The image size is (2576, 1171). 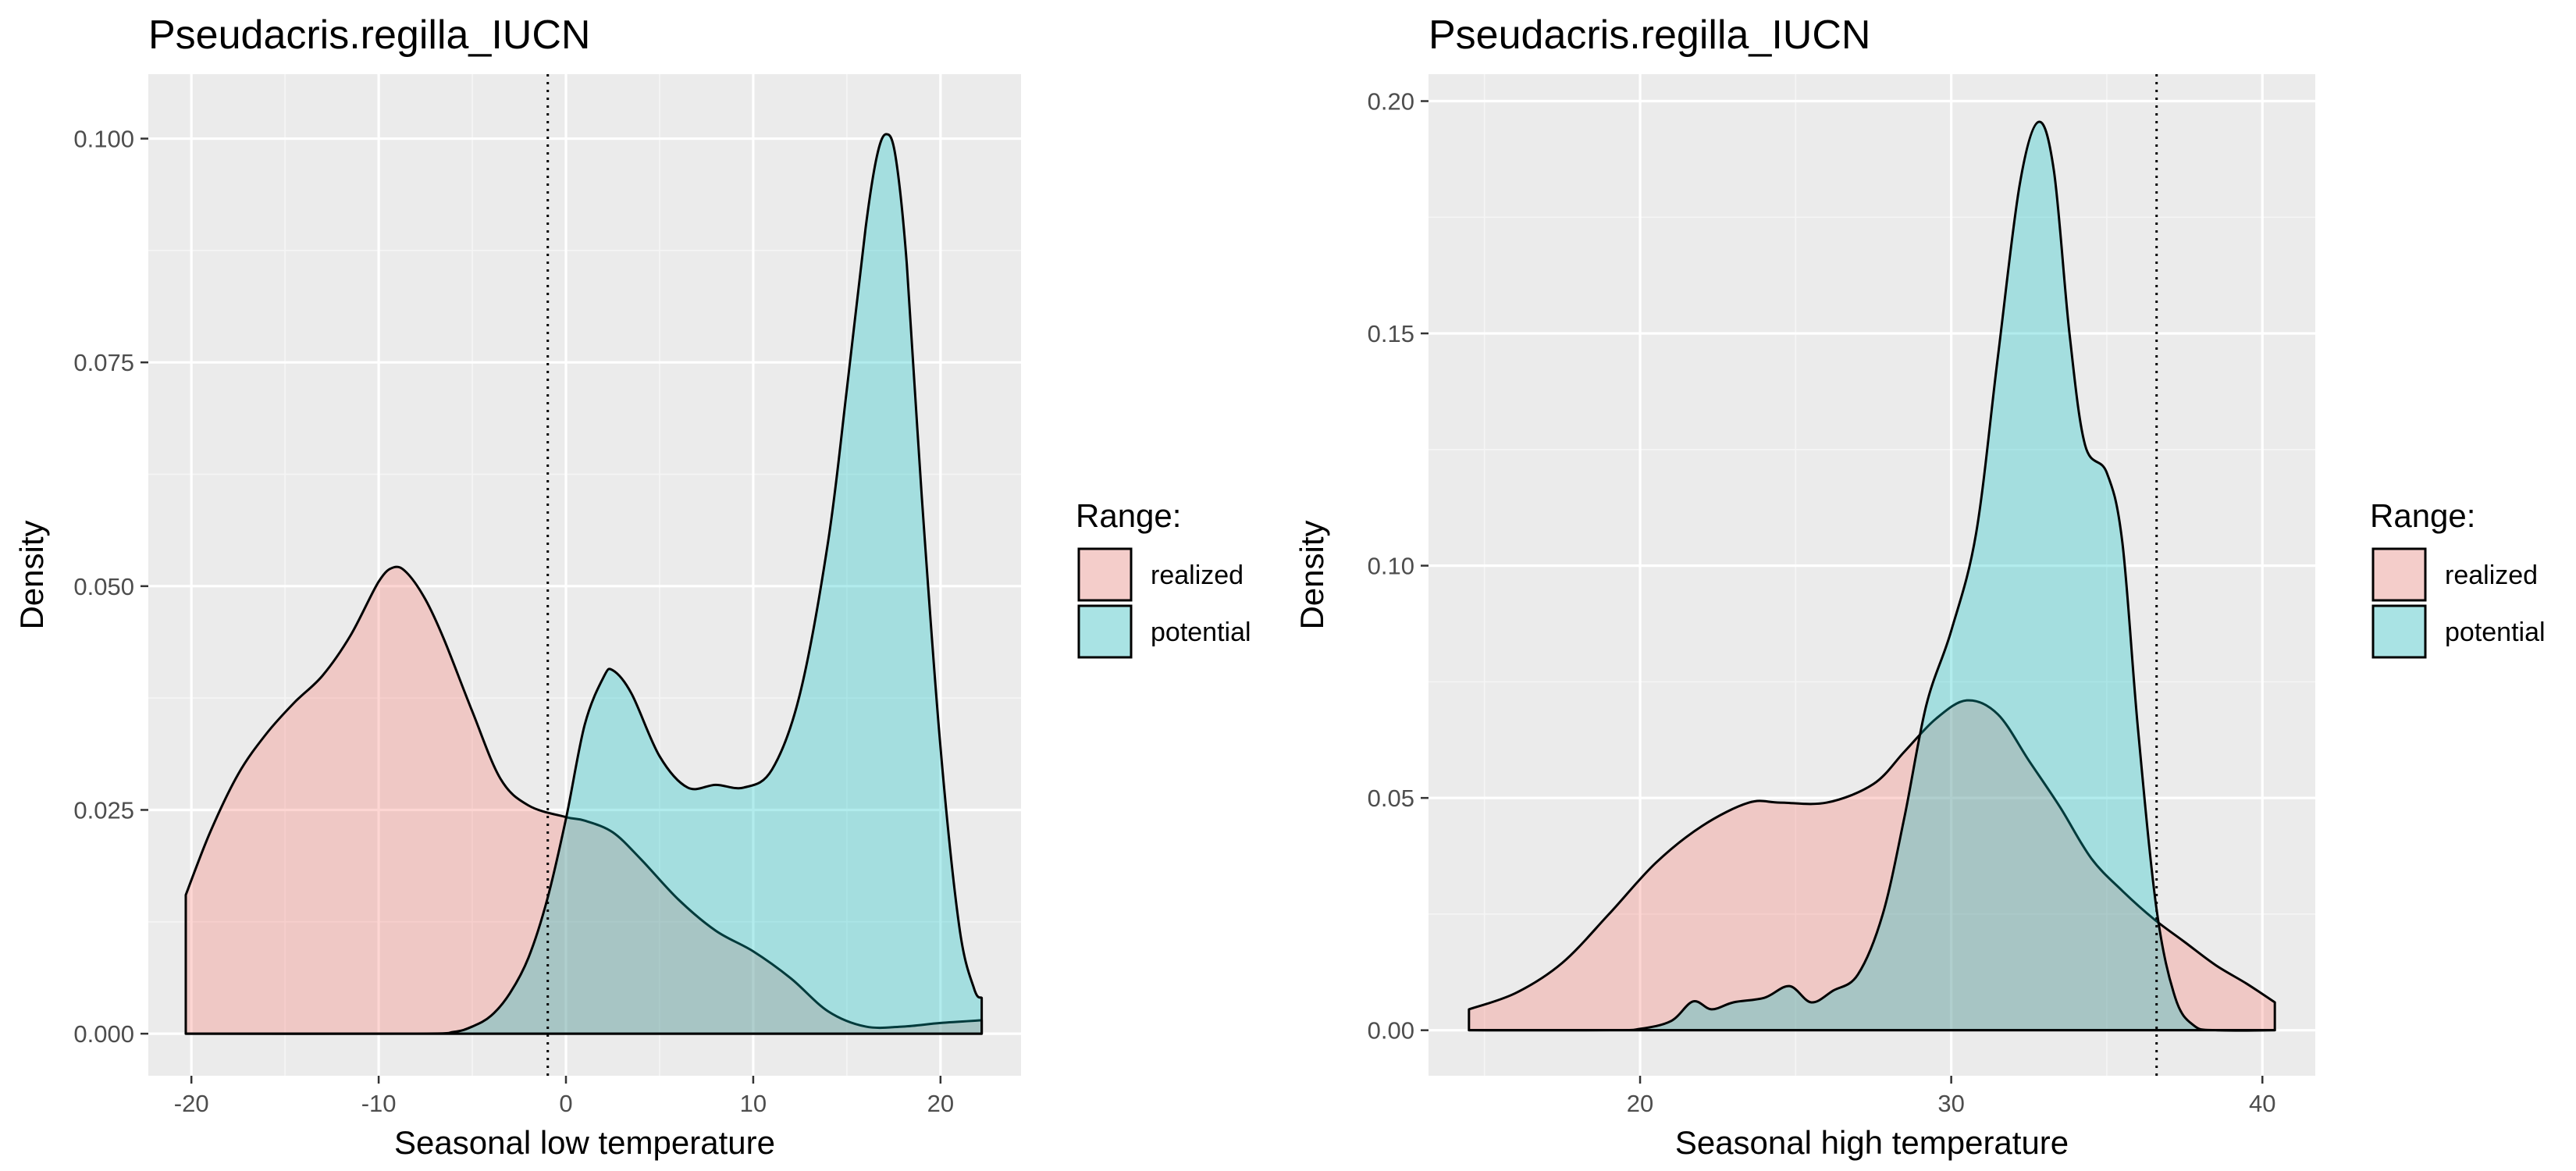 What do you see at coordinates (191, 1103) in the screenshot?
I see `x-tick-label: -20` at bounding box center [191, 1103].